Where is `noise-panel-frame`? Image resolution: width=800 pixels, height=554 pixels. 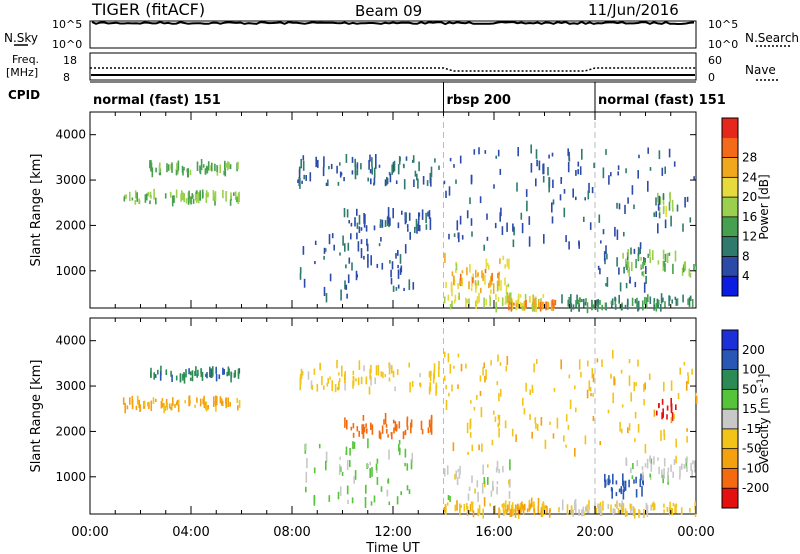
noise-panel-frame is located at coordinates (393, 34).